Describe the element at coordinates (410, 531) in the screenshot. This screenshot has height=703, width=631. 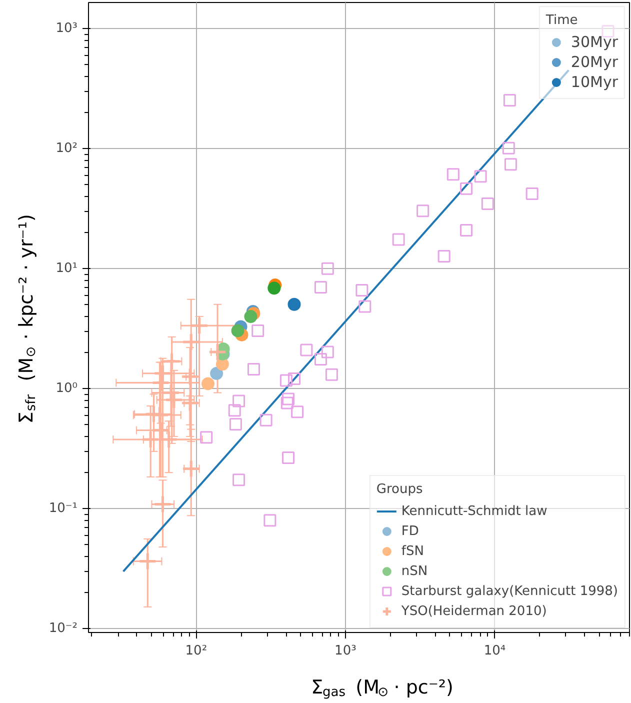
I see `legend-label: FD` at that location.